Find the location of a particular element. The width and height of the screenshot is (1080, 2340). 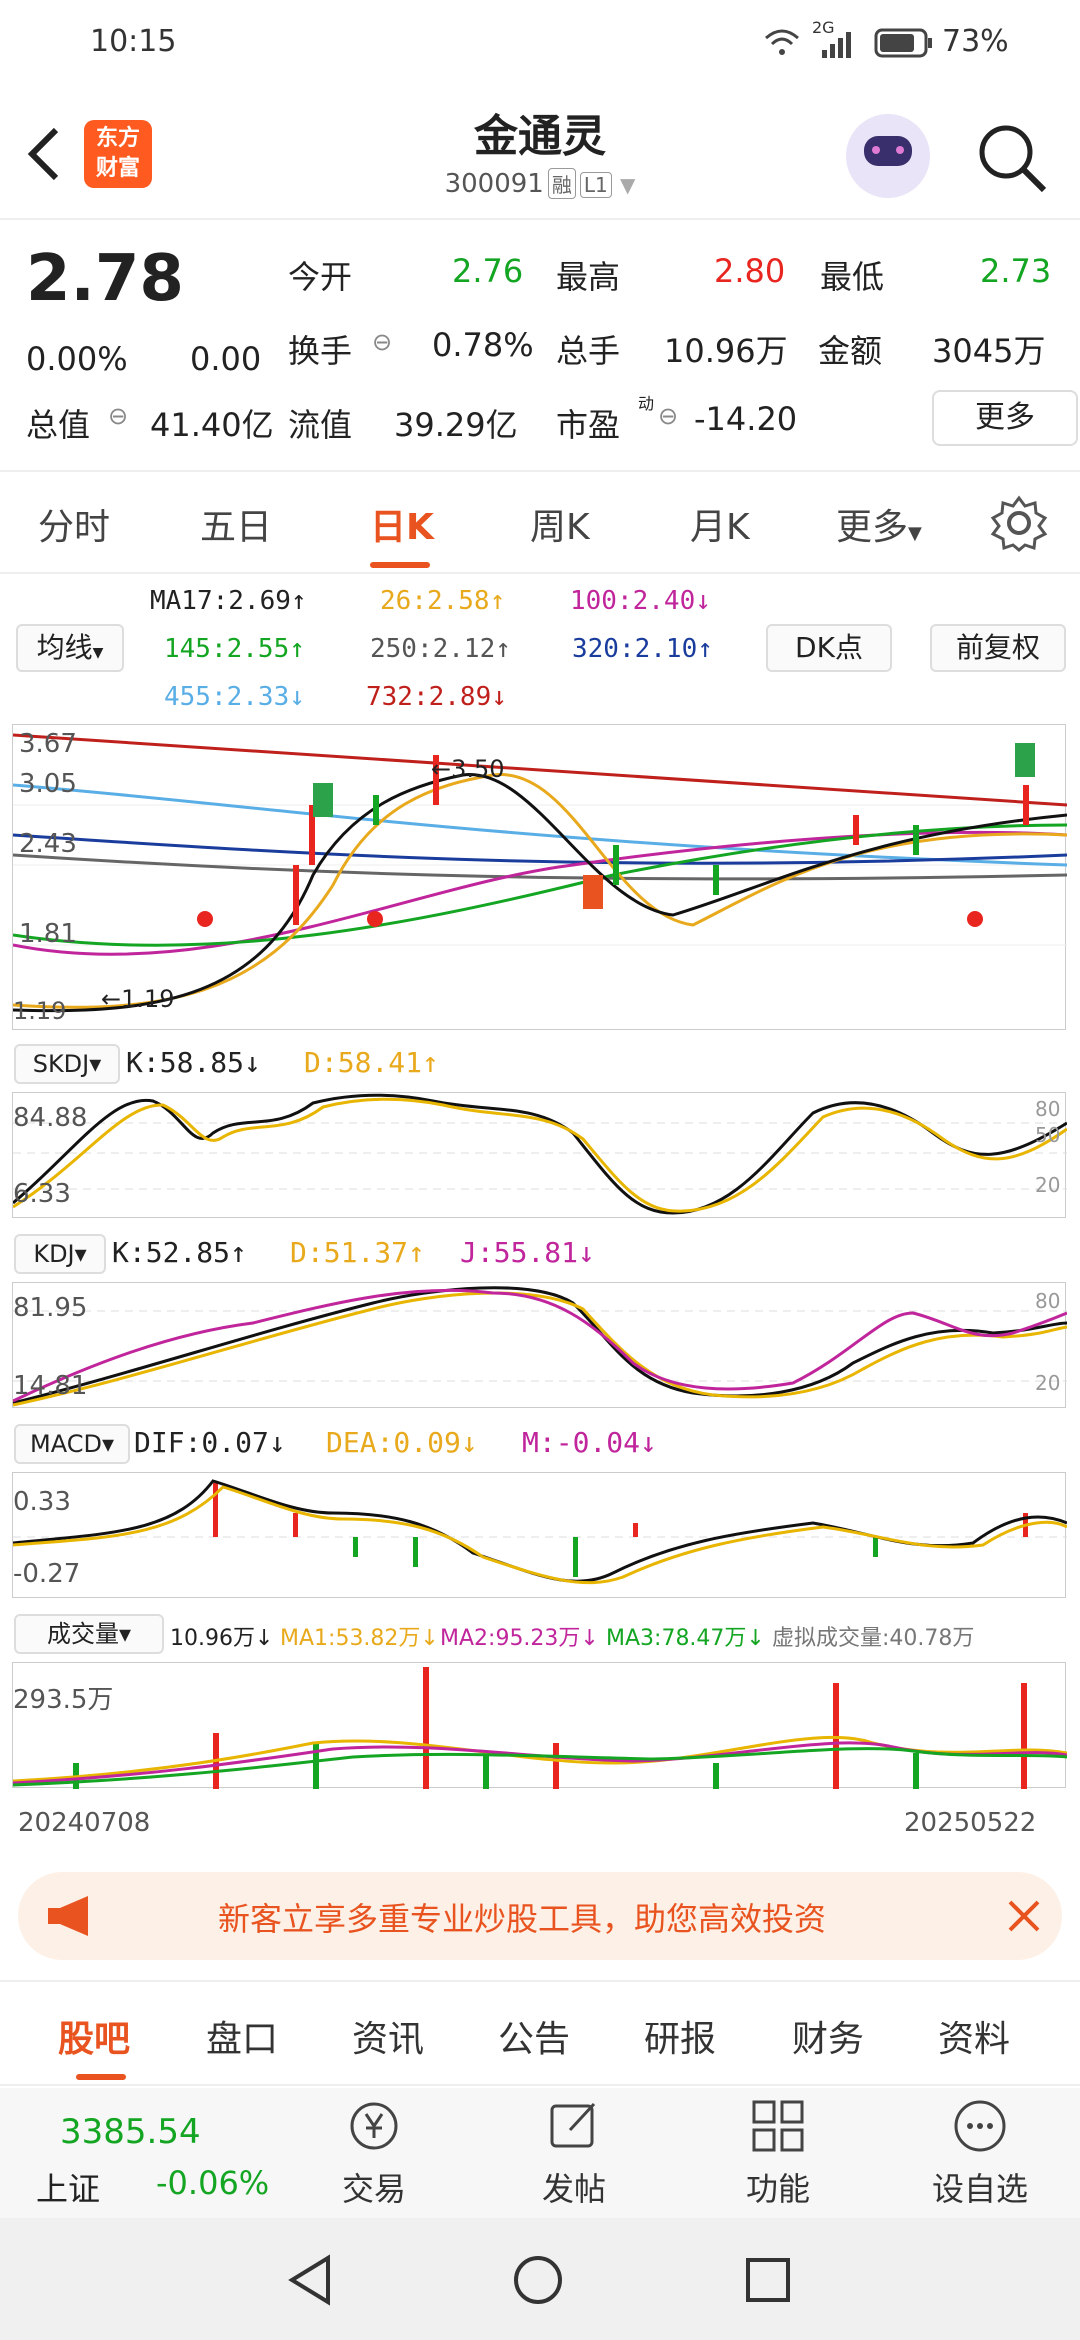

kline-chart: 3.67 3.05 2.43 1.81 ←1.19 1.19 ←3.50 is located at coordinates (540, 877).